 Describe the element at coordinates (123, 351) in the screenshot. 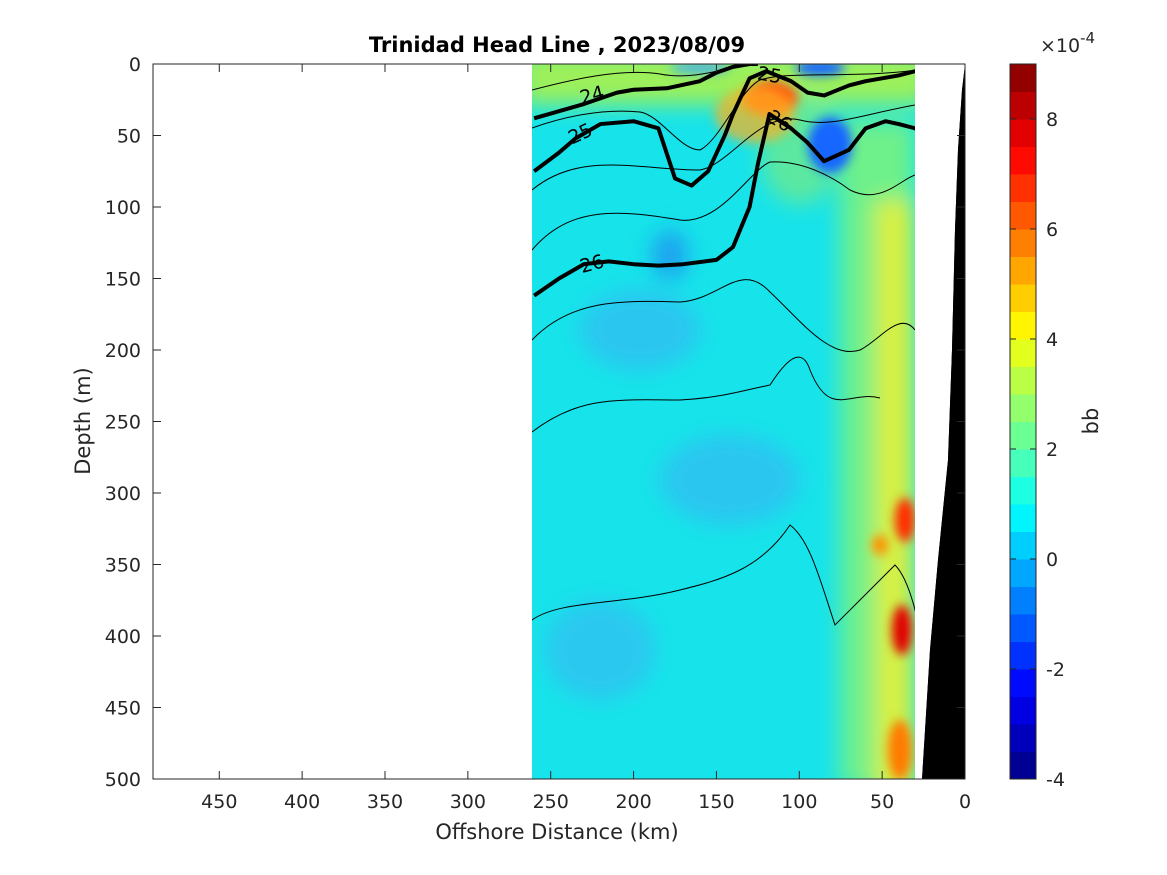

I see `y-tick-label: 200` at that location.